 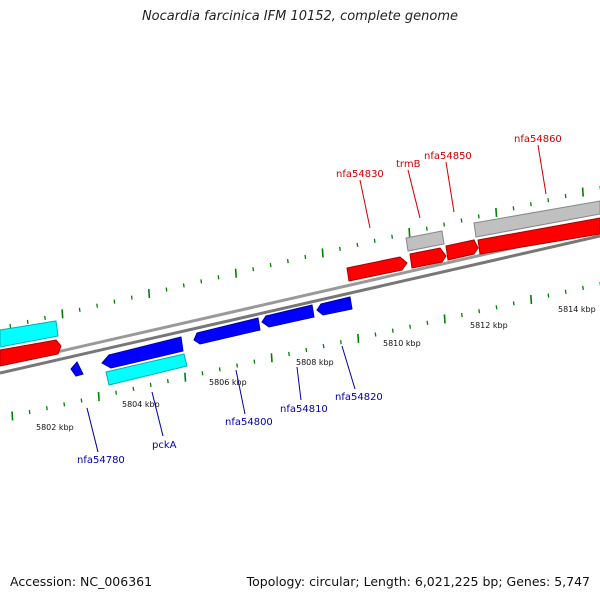 I want to click on gene-nfa54860, so click(x=538, y=236).